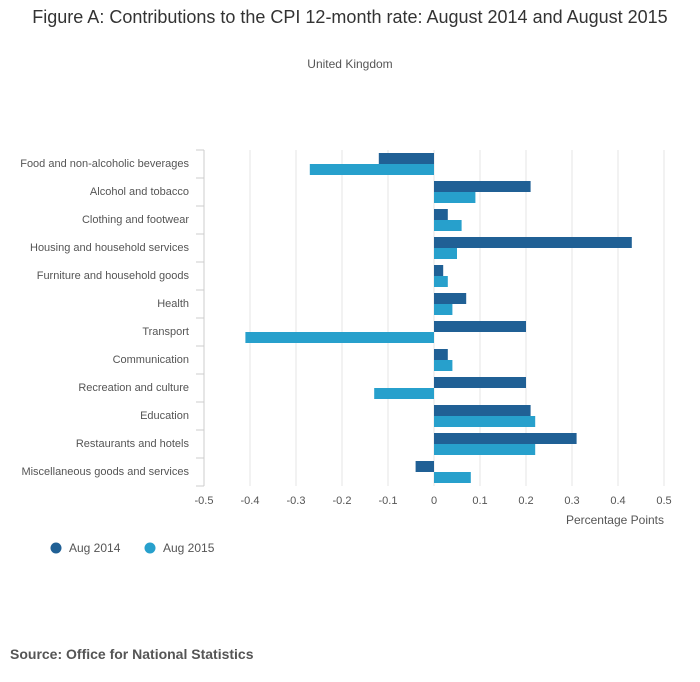 Image resolution: width=700 pixels, height=682 pixels. What do you see at coordinates (95, 548) in the screenshot?
I see `legend-label: Aug 2014` at bounding box center [95, 548].